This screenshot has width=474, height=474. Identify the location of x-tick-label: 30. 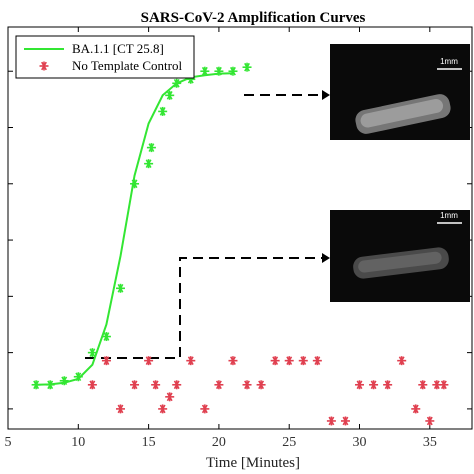
(360, 442).